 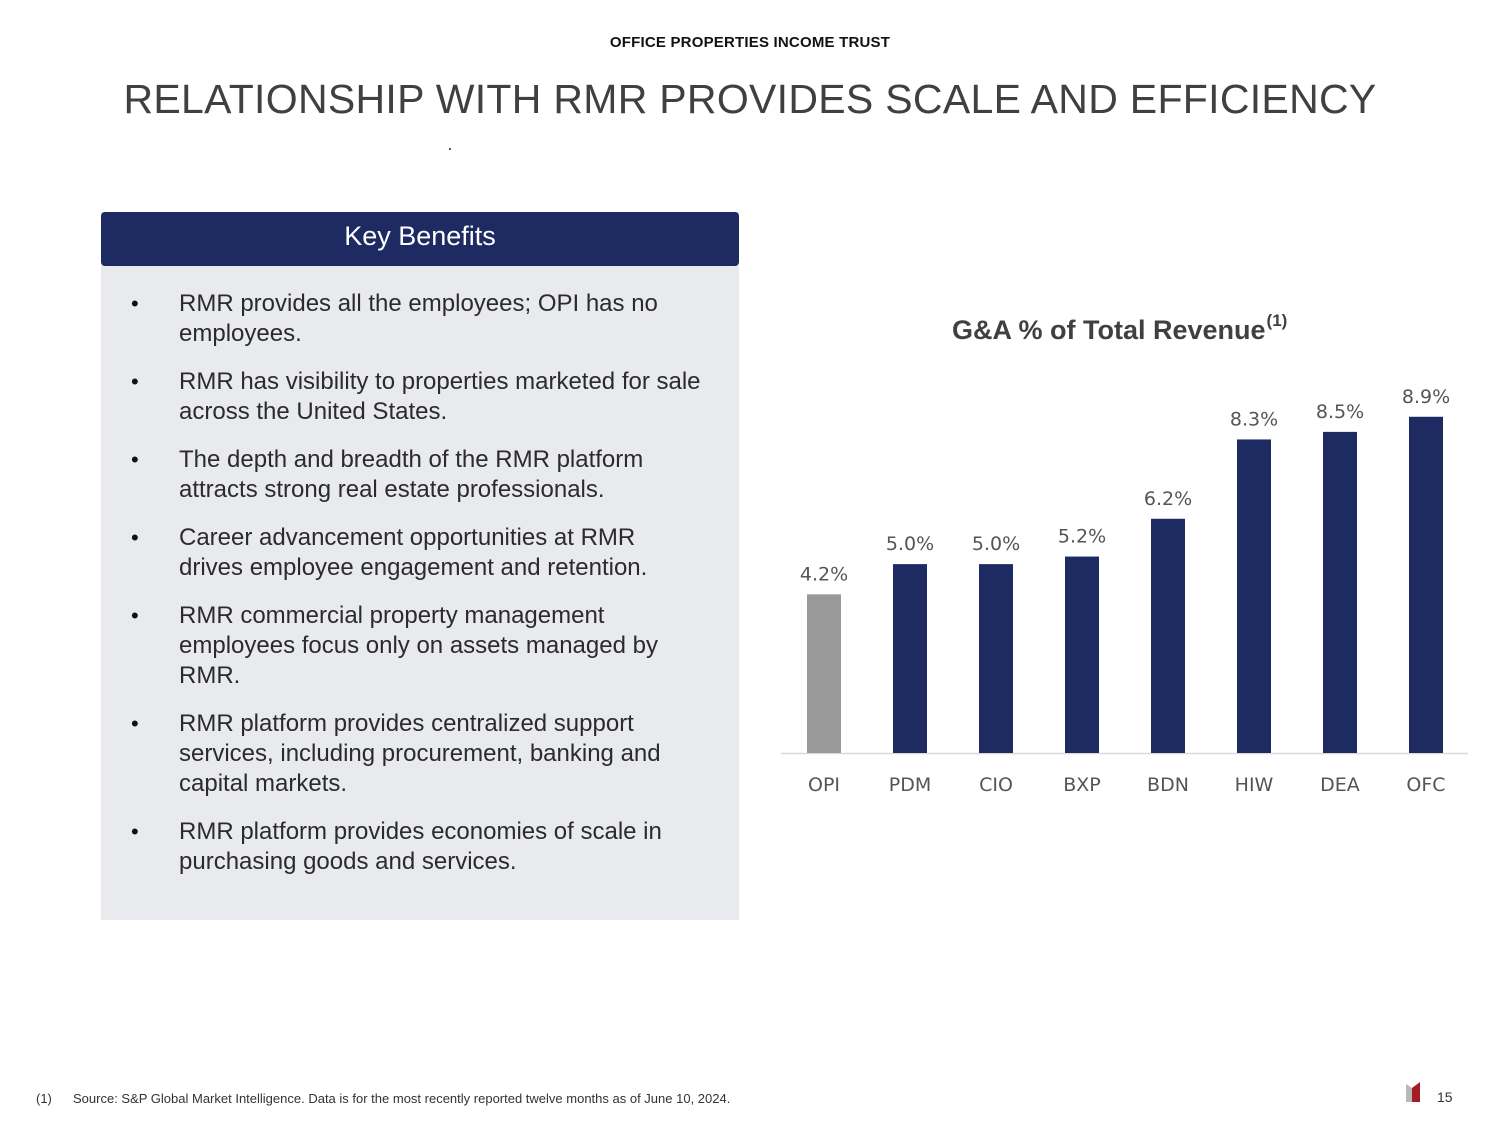 I want to click on chart-title-footnote: (1), so click(x=1277, y=320).